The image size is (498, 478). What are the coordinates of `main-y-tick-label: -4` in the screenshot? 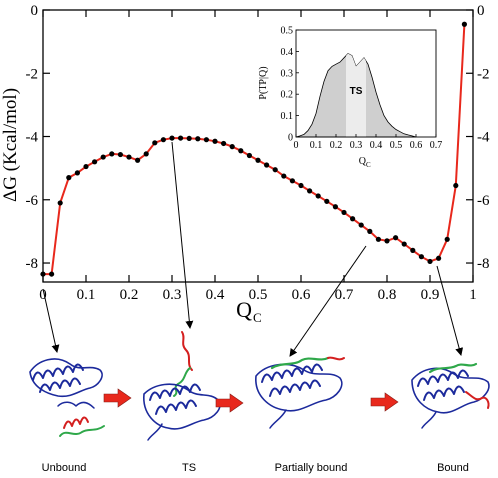 It's located at (32, 138).